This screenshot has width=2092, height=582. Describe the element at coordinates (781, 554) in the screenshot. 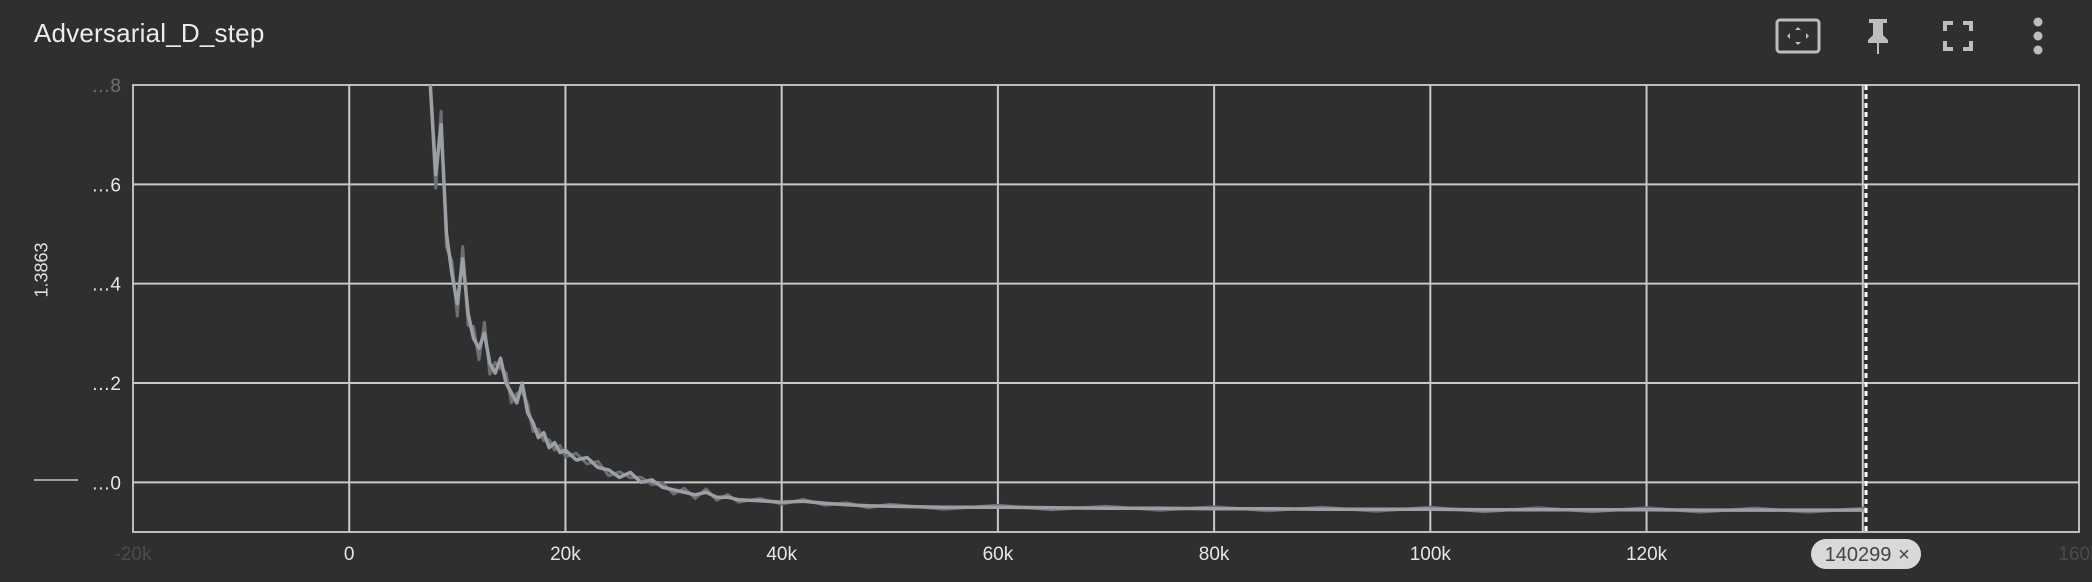

I see `x-tick-label: 40k` at that location.